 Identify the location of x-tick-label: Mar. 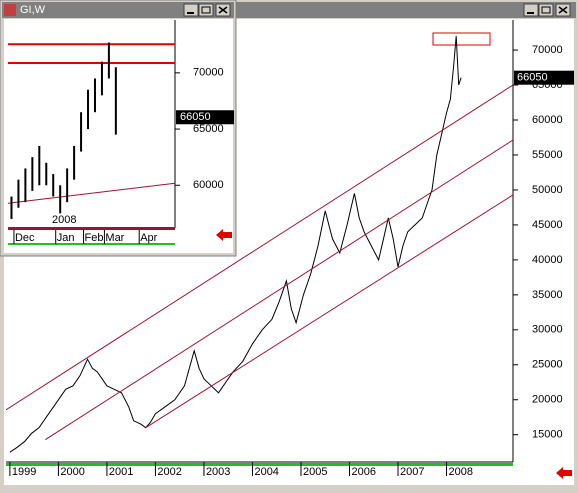
(114, 238).